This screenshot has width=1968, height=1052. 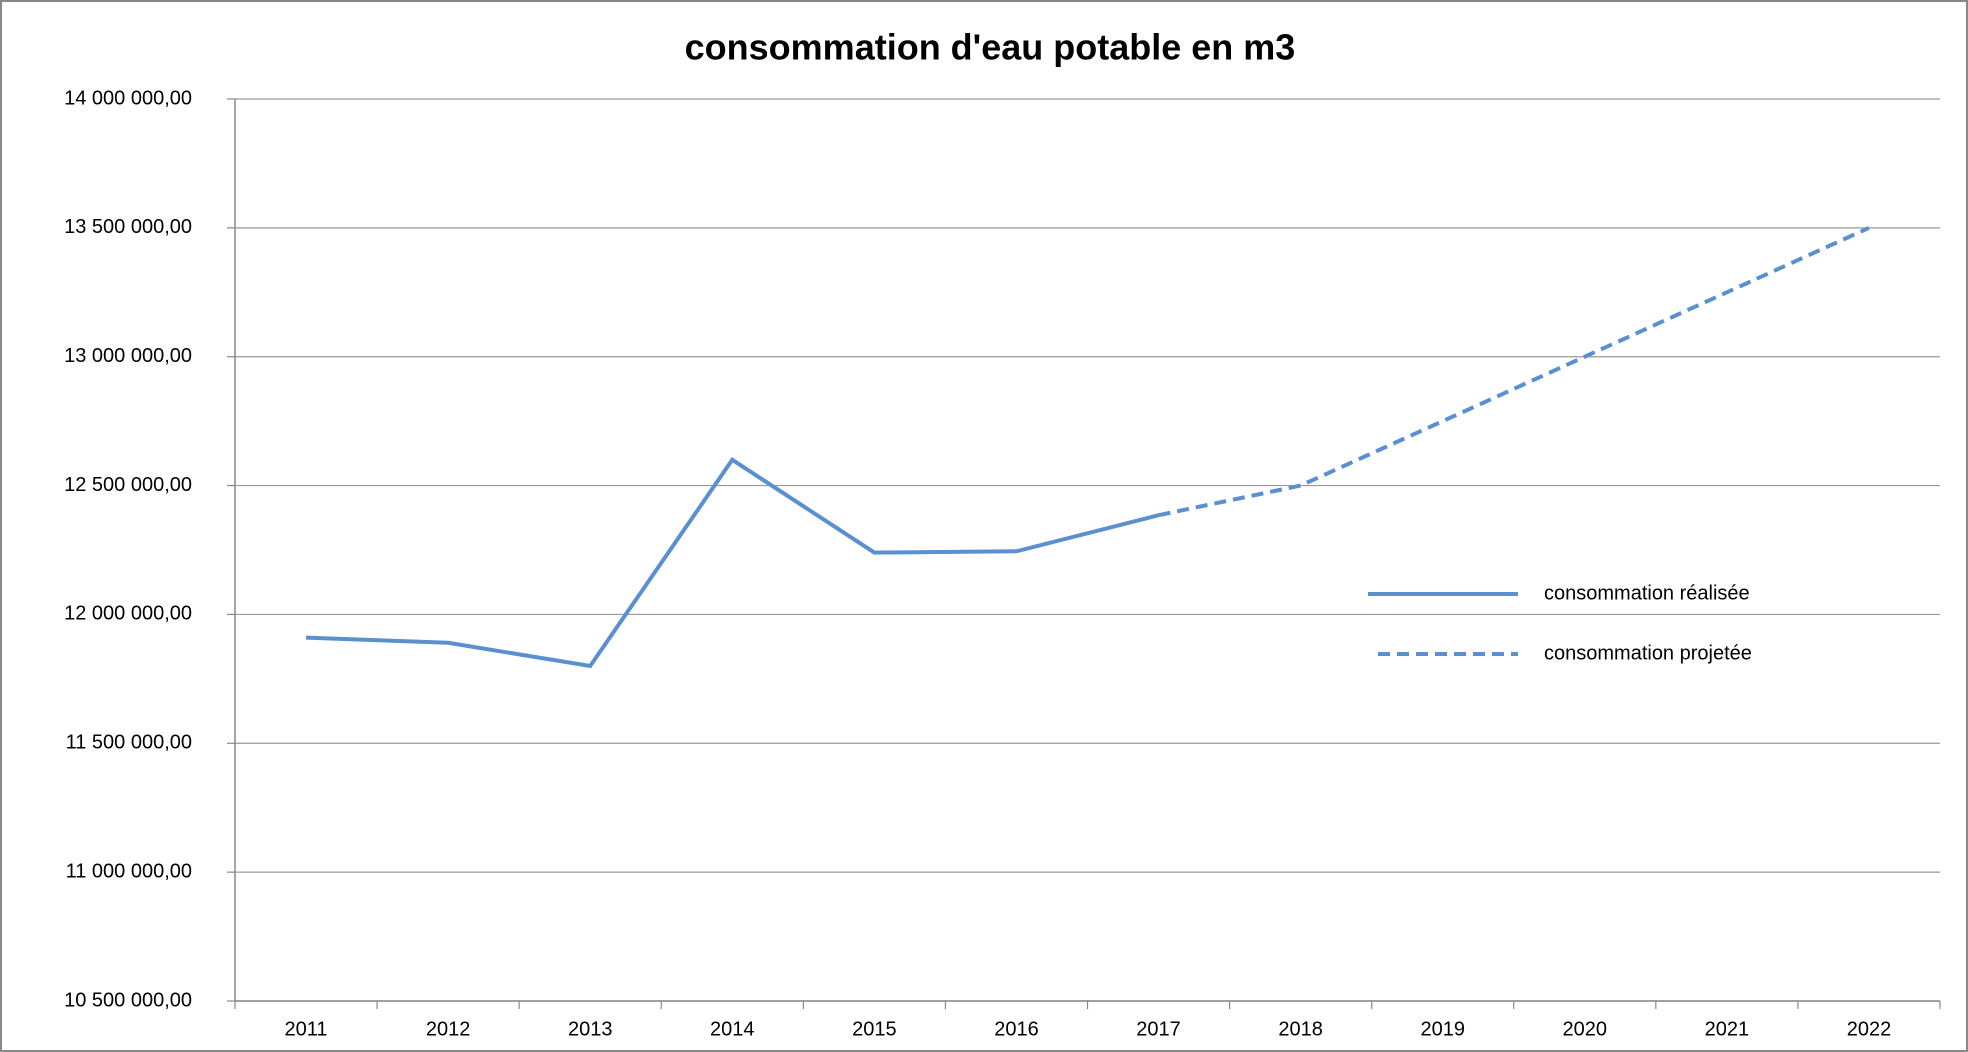 What do you see at coordinates (1016, 1029) in the screenshot?
I see `x-tick-label: 2016` at bounding box center [1016, 1029].